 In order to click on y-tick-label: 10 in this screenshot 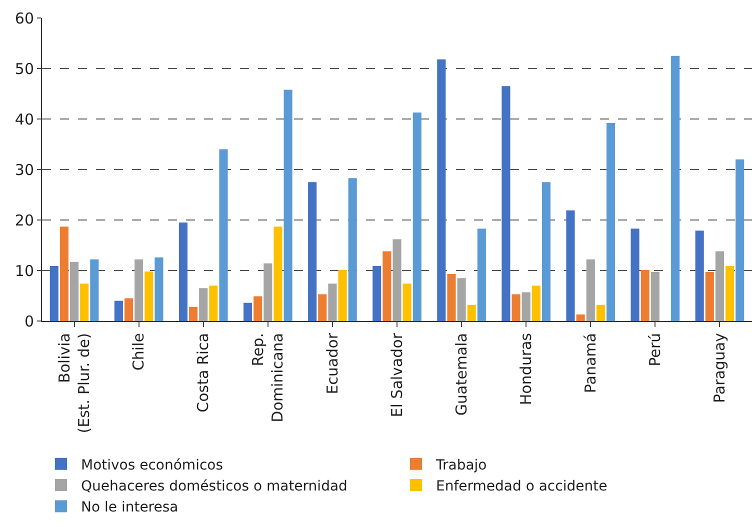, I will do `click(24, 271)`.